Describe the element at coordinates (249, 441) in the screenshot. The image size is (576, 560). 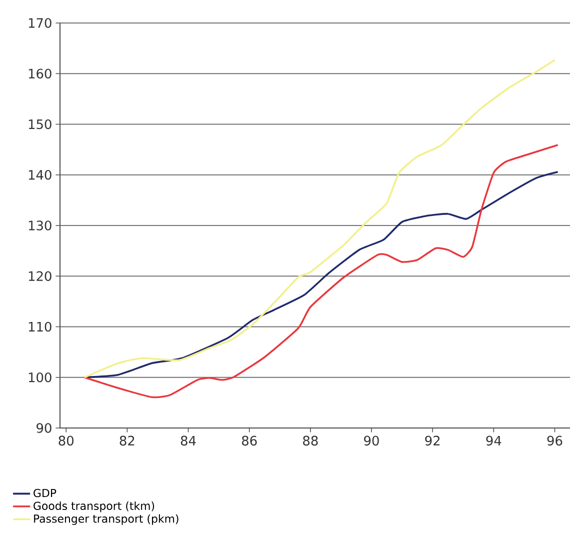
I see `x-tick-label: 86` at that location.